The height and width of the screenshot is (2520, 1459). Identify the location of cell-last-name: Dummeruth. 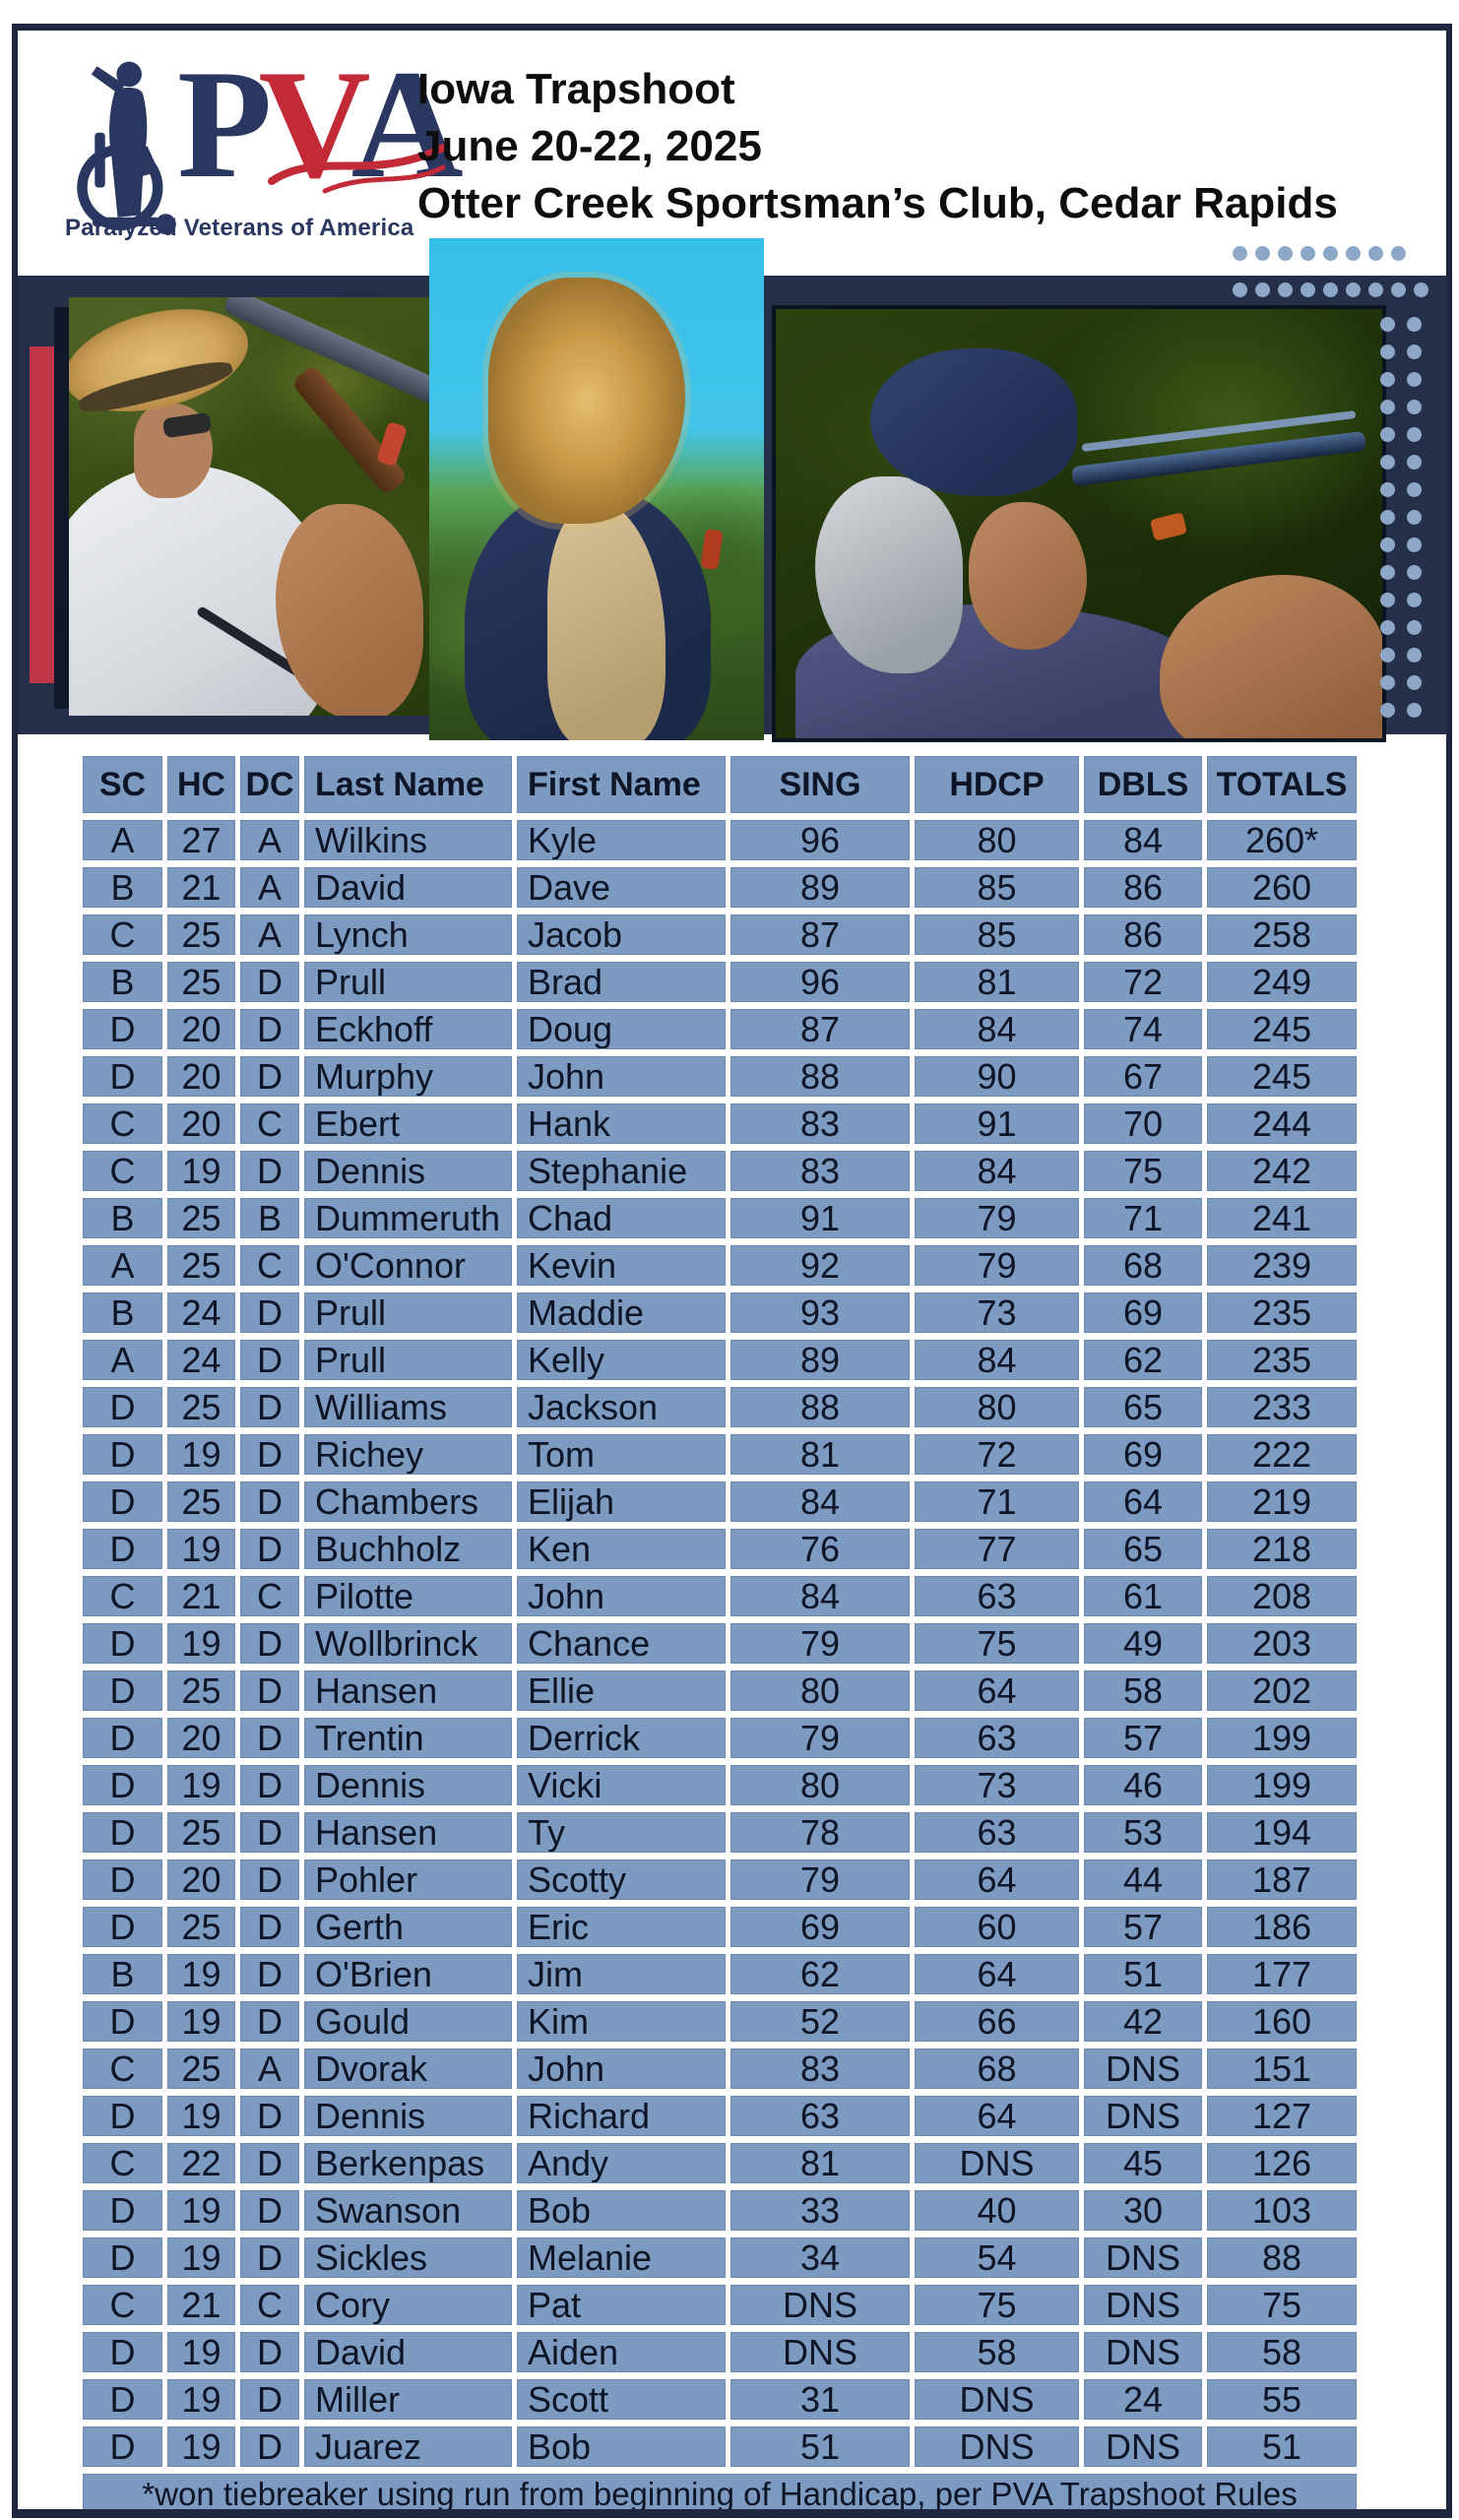
(408, 1218).